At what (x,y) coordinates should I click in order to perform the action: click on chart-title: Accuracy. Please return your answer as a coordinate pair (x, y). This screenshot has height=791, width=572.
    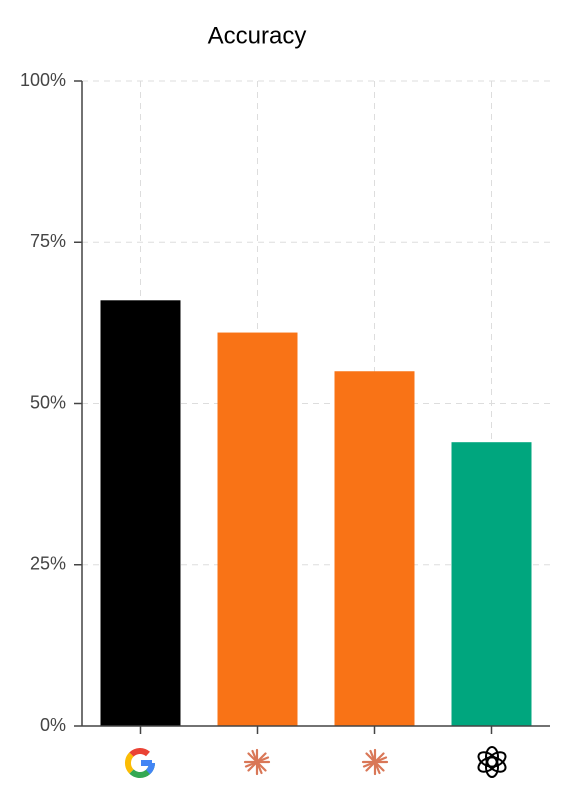
    Looking at the image, I should click on (257, 35).